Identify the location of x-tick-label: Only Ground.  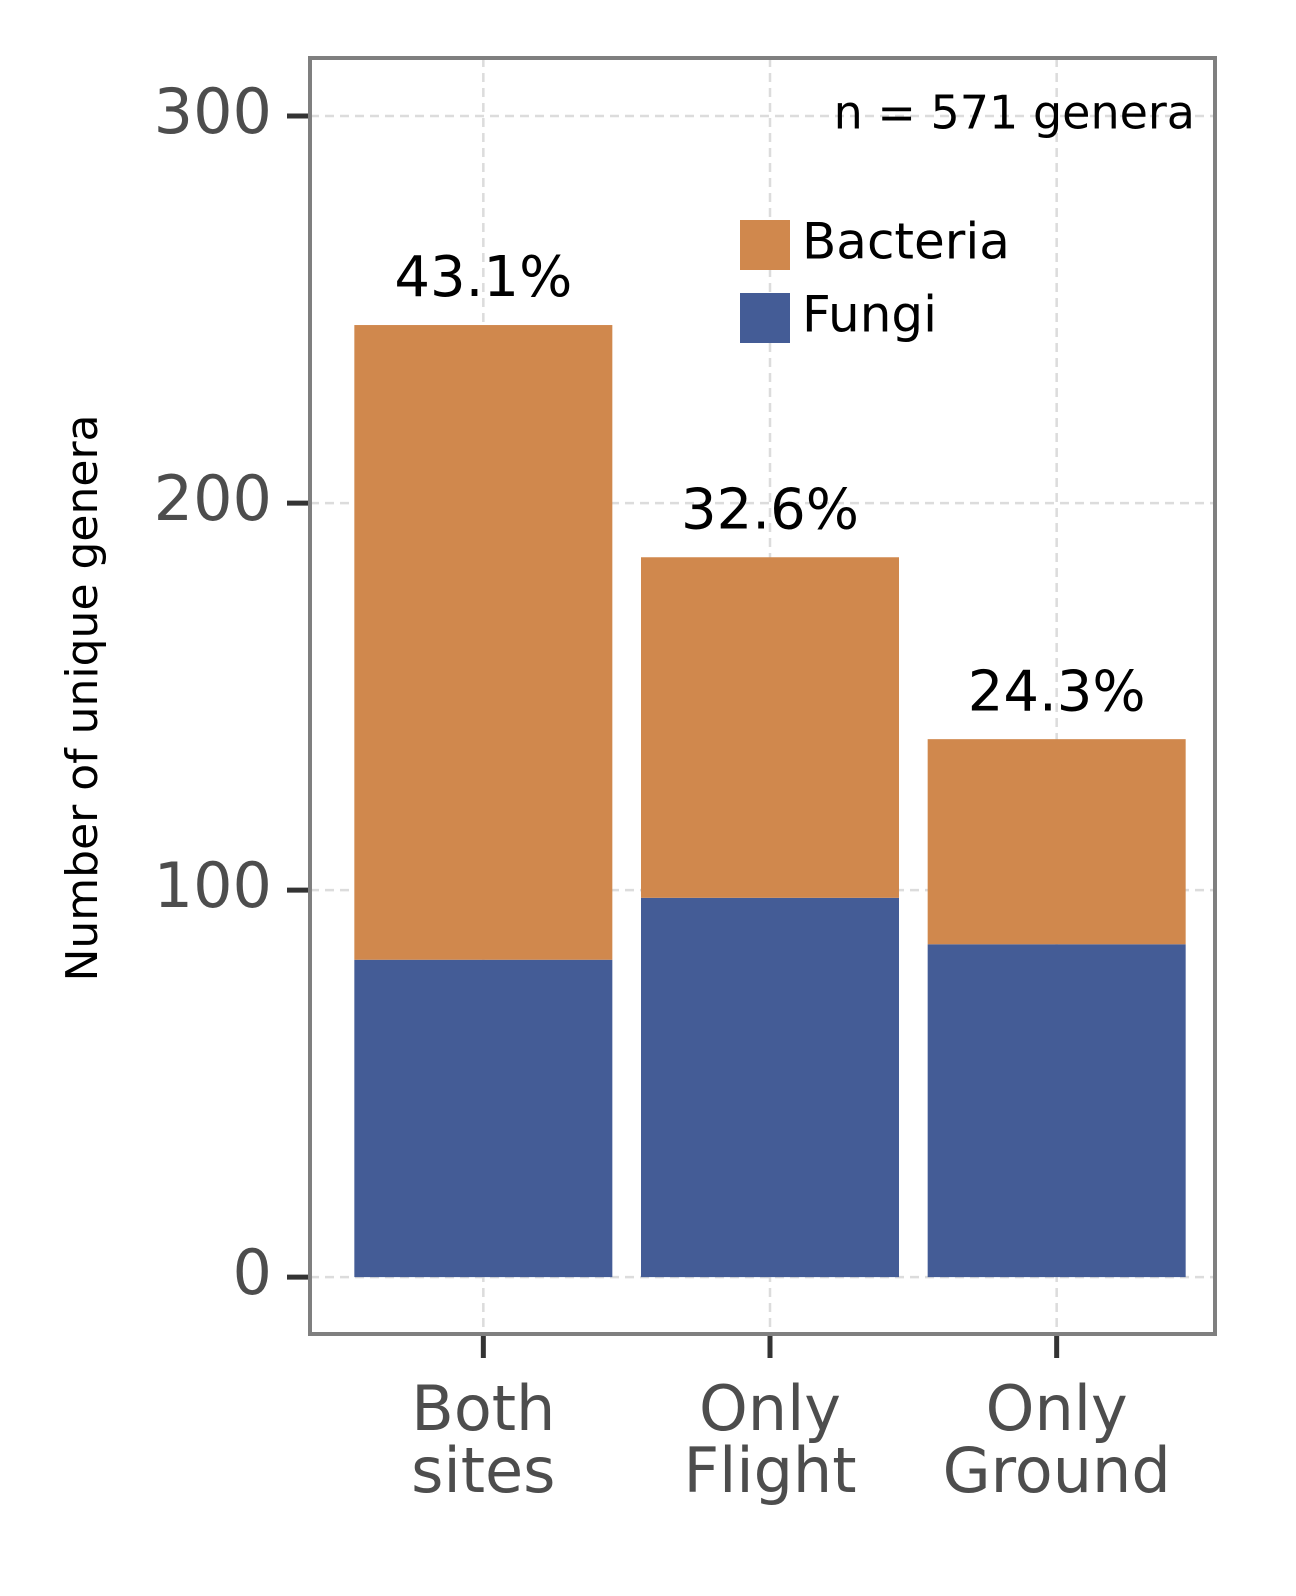
(1056, 1439).